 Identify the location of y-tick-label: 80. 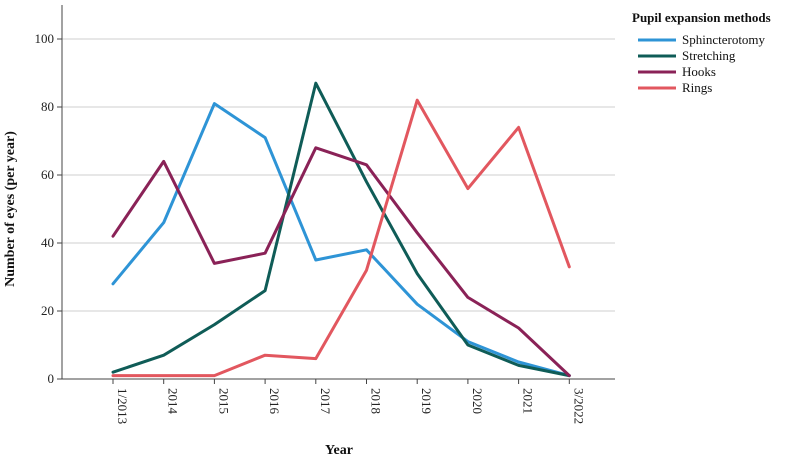
(47, 106).